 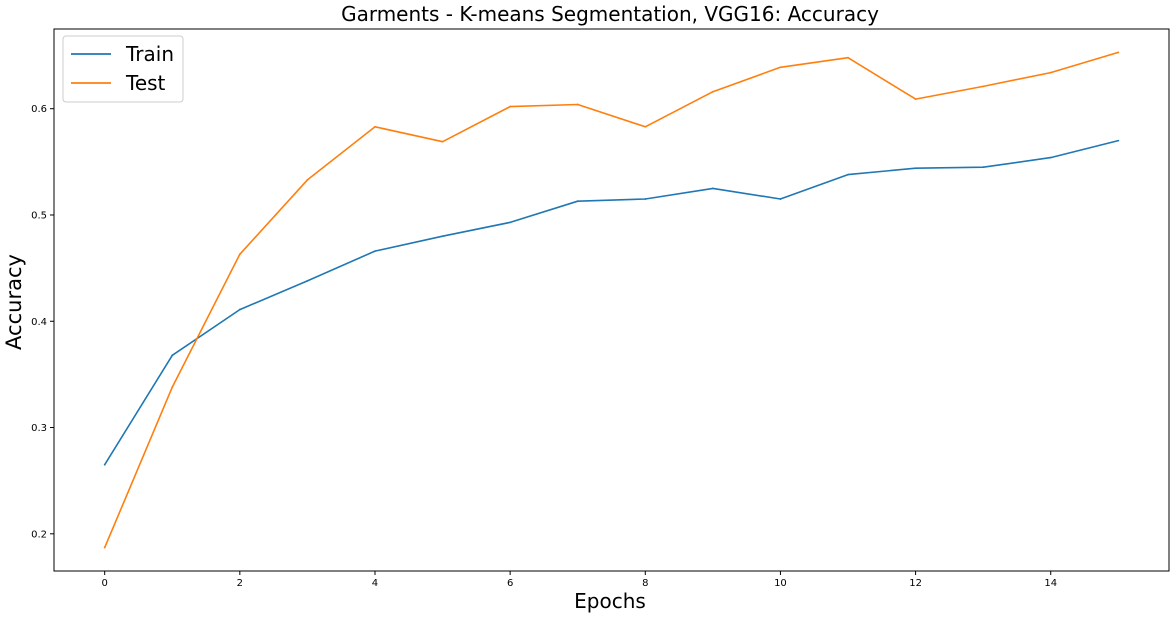 I want to click on y-tick-label: 0.4, so click(x=39, y=322).